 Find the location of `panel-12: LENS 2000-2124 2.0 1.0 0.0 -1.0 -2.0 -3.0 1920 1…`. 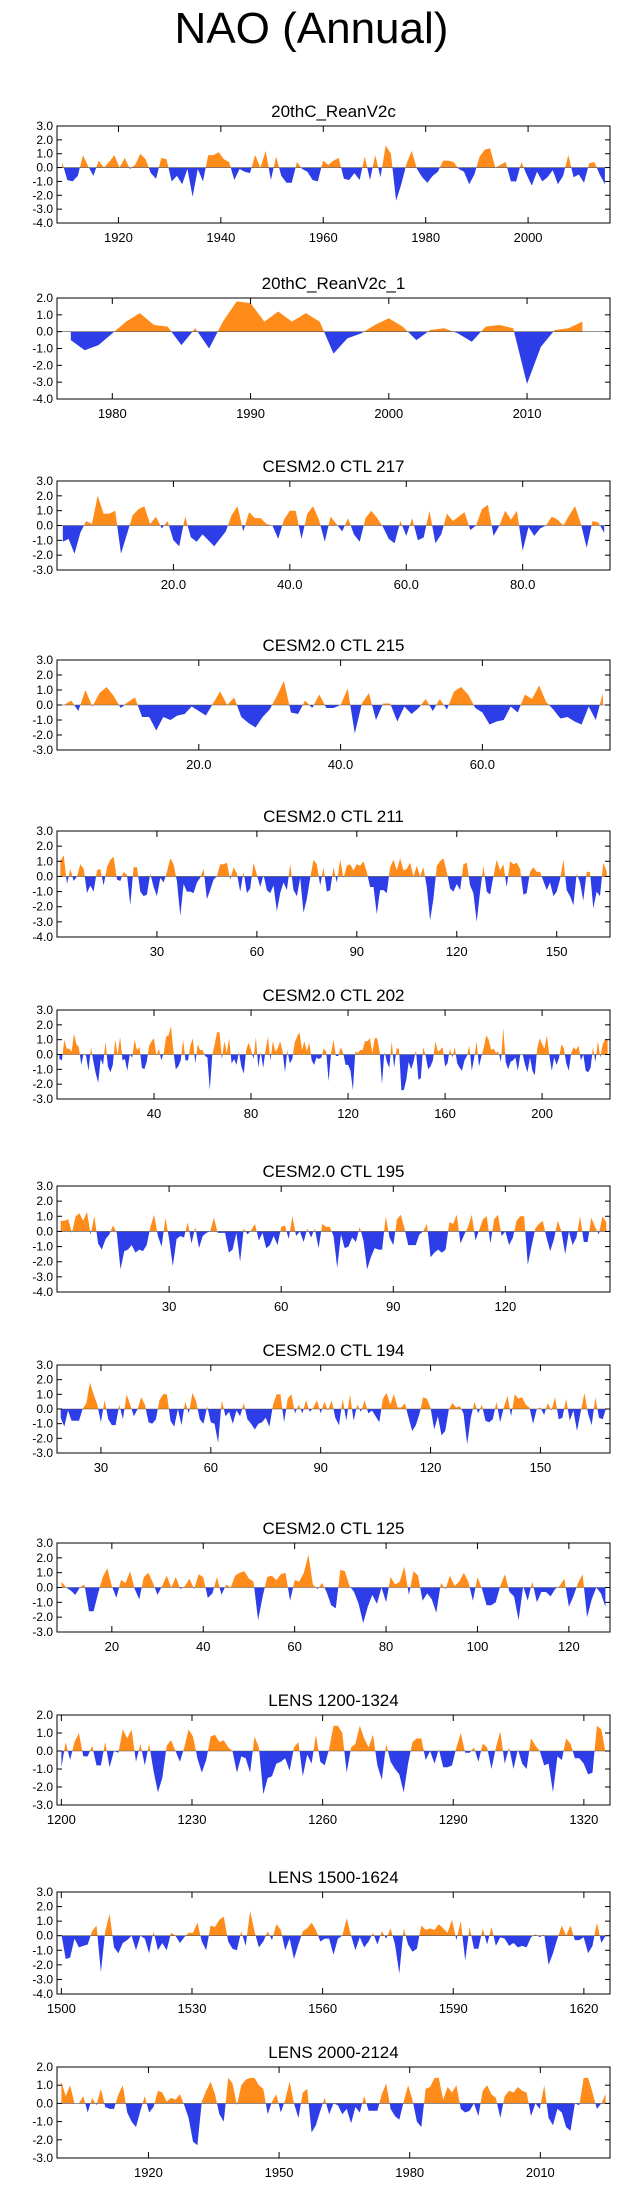

panel-12: LENS 2000-2124 2.0 1.0 0.0 -1.0 -2.0 -3.0 1920 1… is located at coordinates (321, 2111).